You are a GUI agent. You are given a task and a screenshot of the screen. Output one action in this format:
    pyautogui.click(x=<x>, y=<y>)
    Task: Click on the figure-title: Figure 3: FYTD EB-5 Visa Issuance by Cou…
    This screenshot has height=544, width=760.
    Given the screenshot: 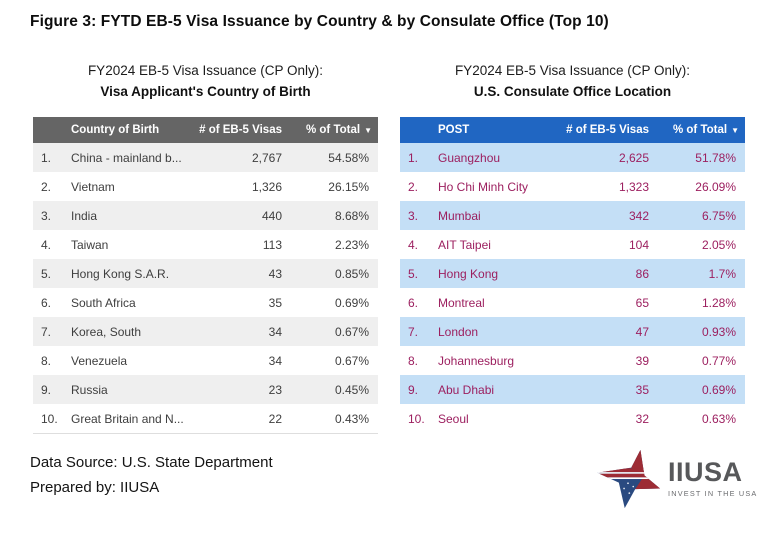 What is the action you would take?
    pyautogui.click(x=319, y=21)
    